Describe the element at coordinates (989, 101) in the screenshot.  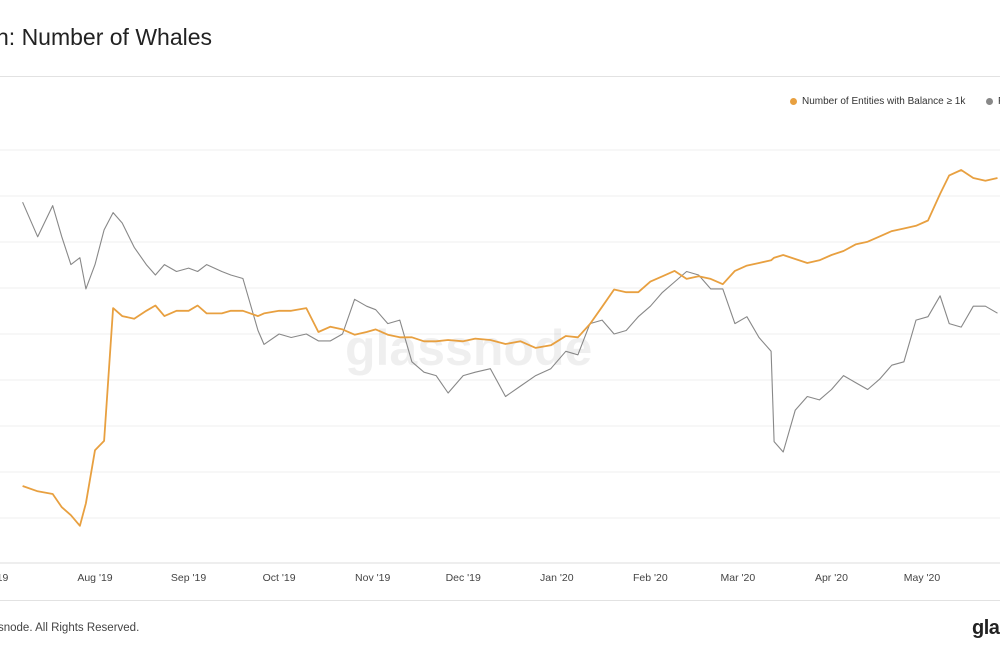
I see `legend-dot-price` at that location.